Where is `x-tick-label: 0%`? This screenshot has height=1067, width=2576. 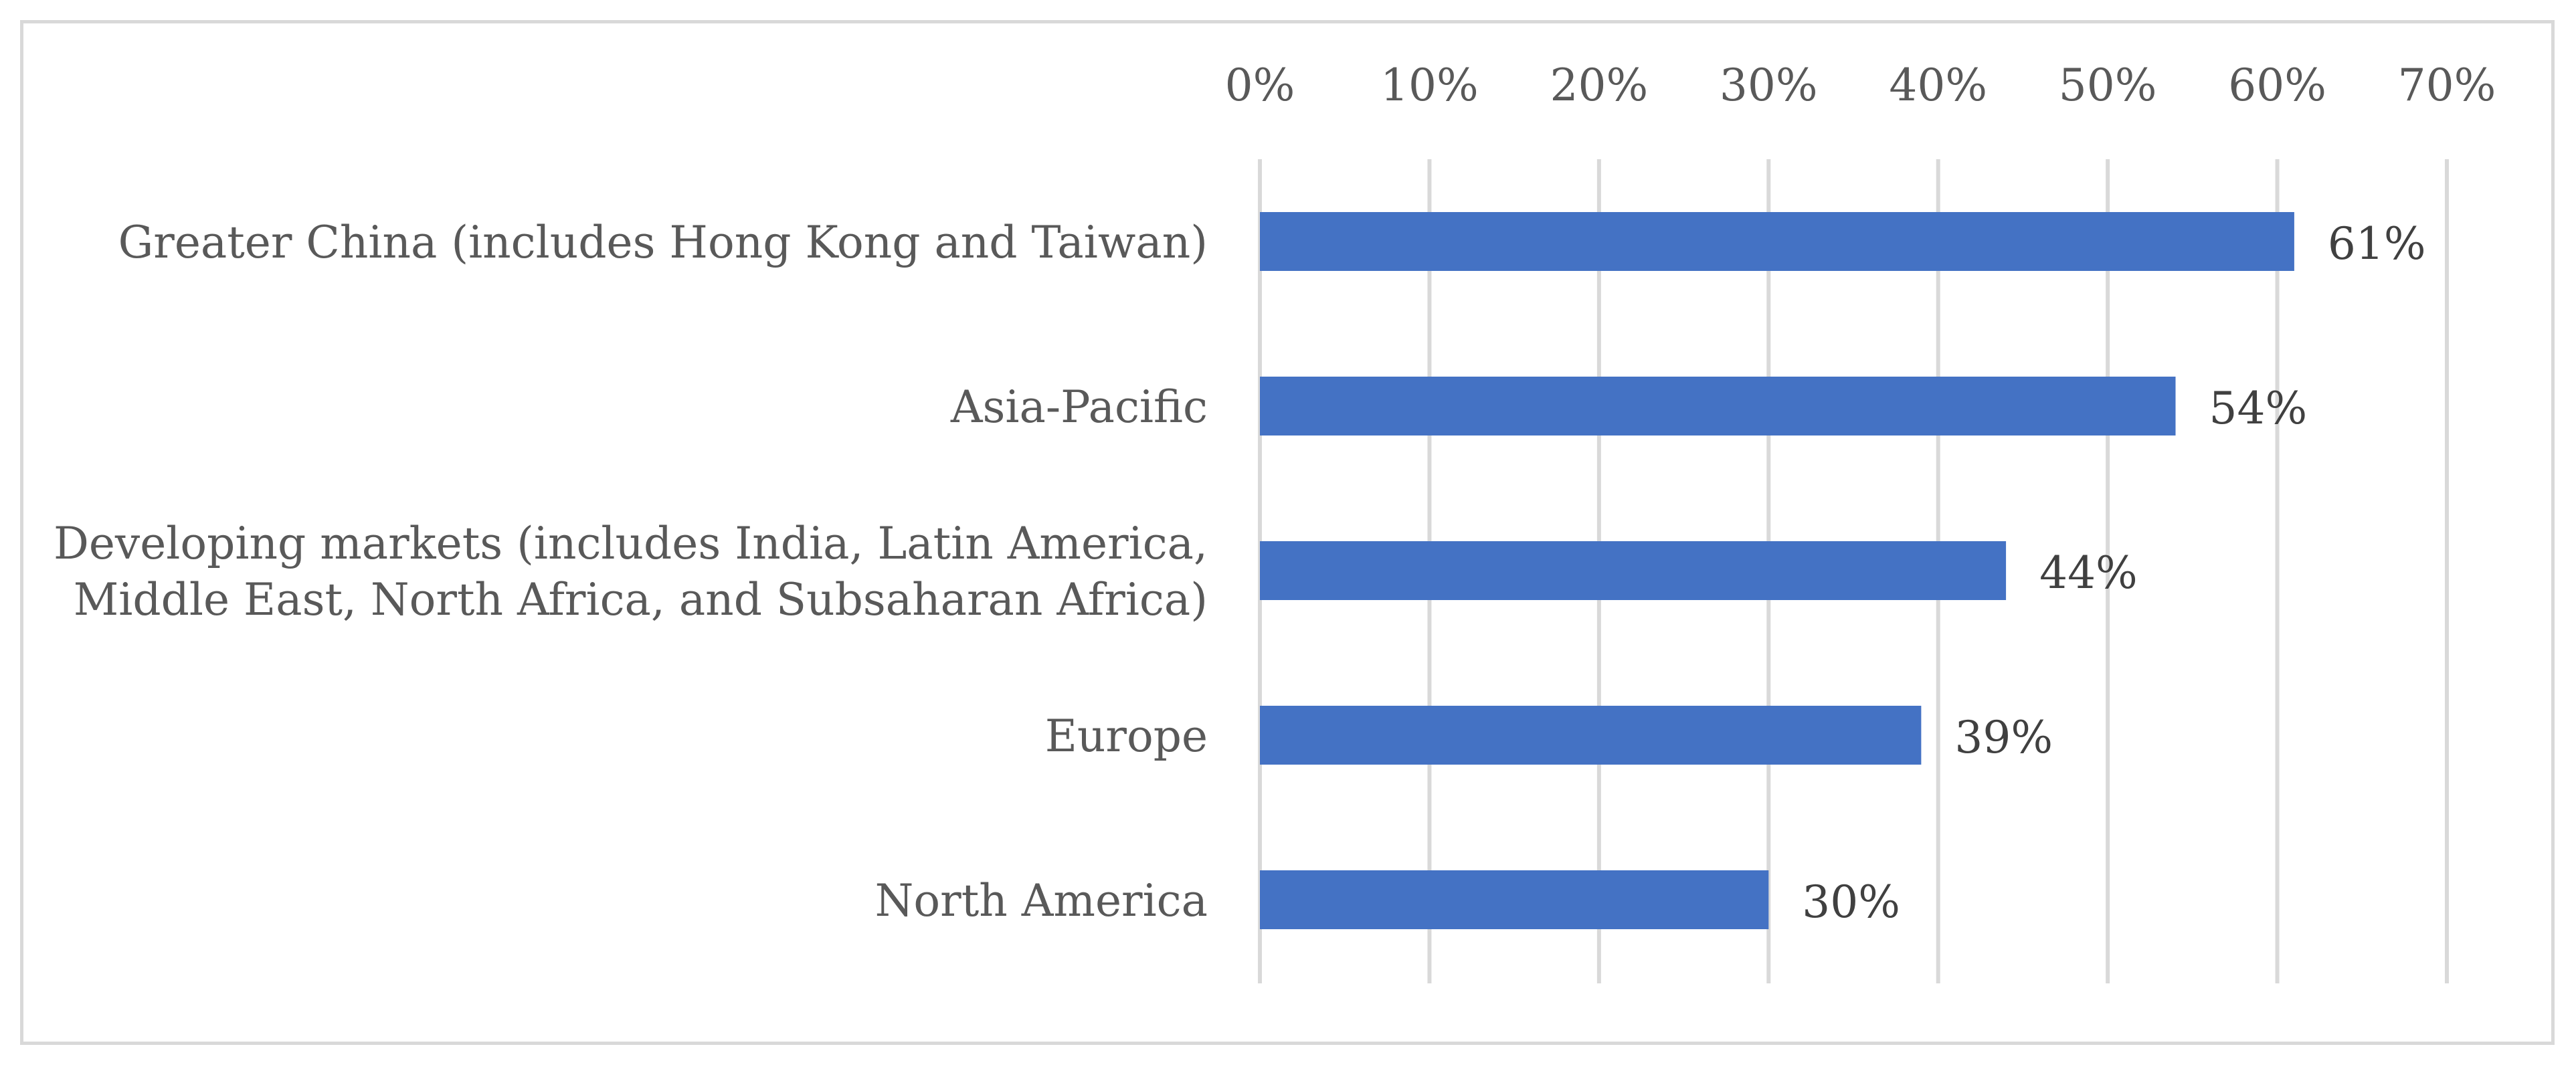
x-tick-label: 0% is located at coordinates (1260, 85).